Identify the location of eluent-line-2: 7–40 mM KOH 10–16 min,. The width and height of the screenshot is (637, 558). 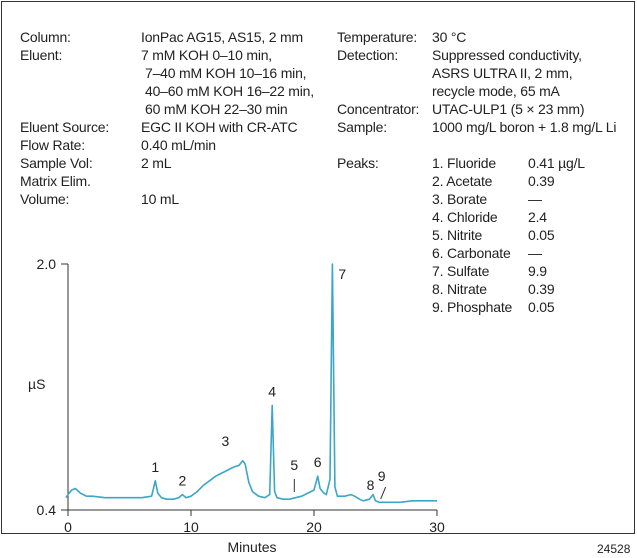
(226, 73).